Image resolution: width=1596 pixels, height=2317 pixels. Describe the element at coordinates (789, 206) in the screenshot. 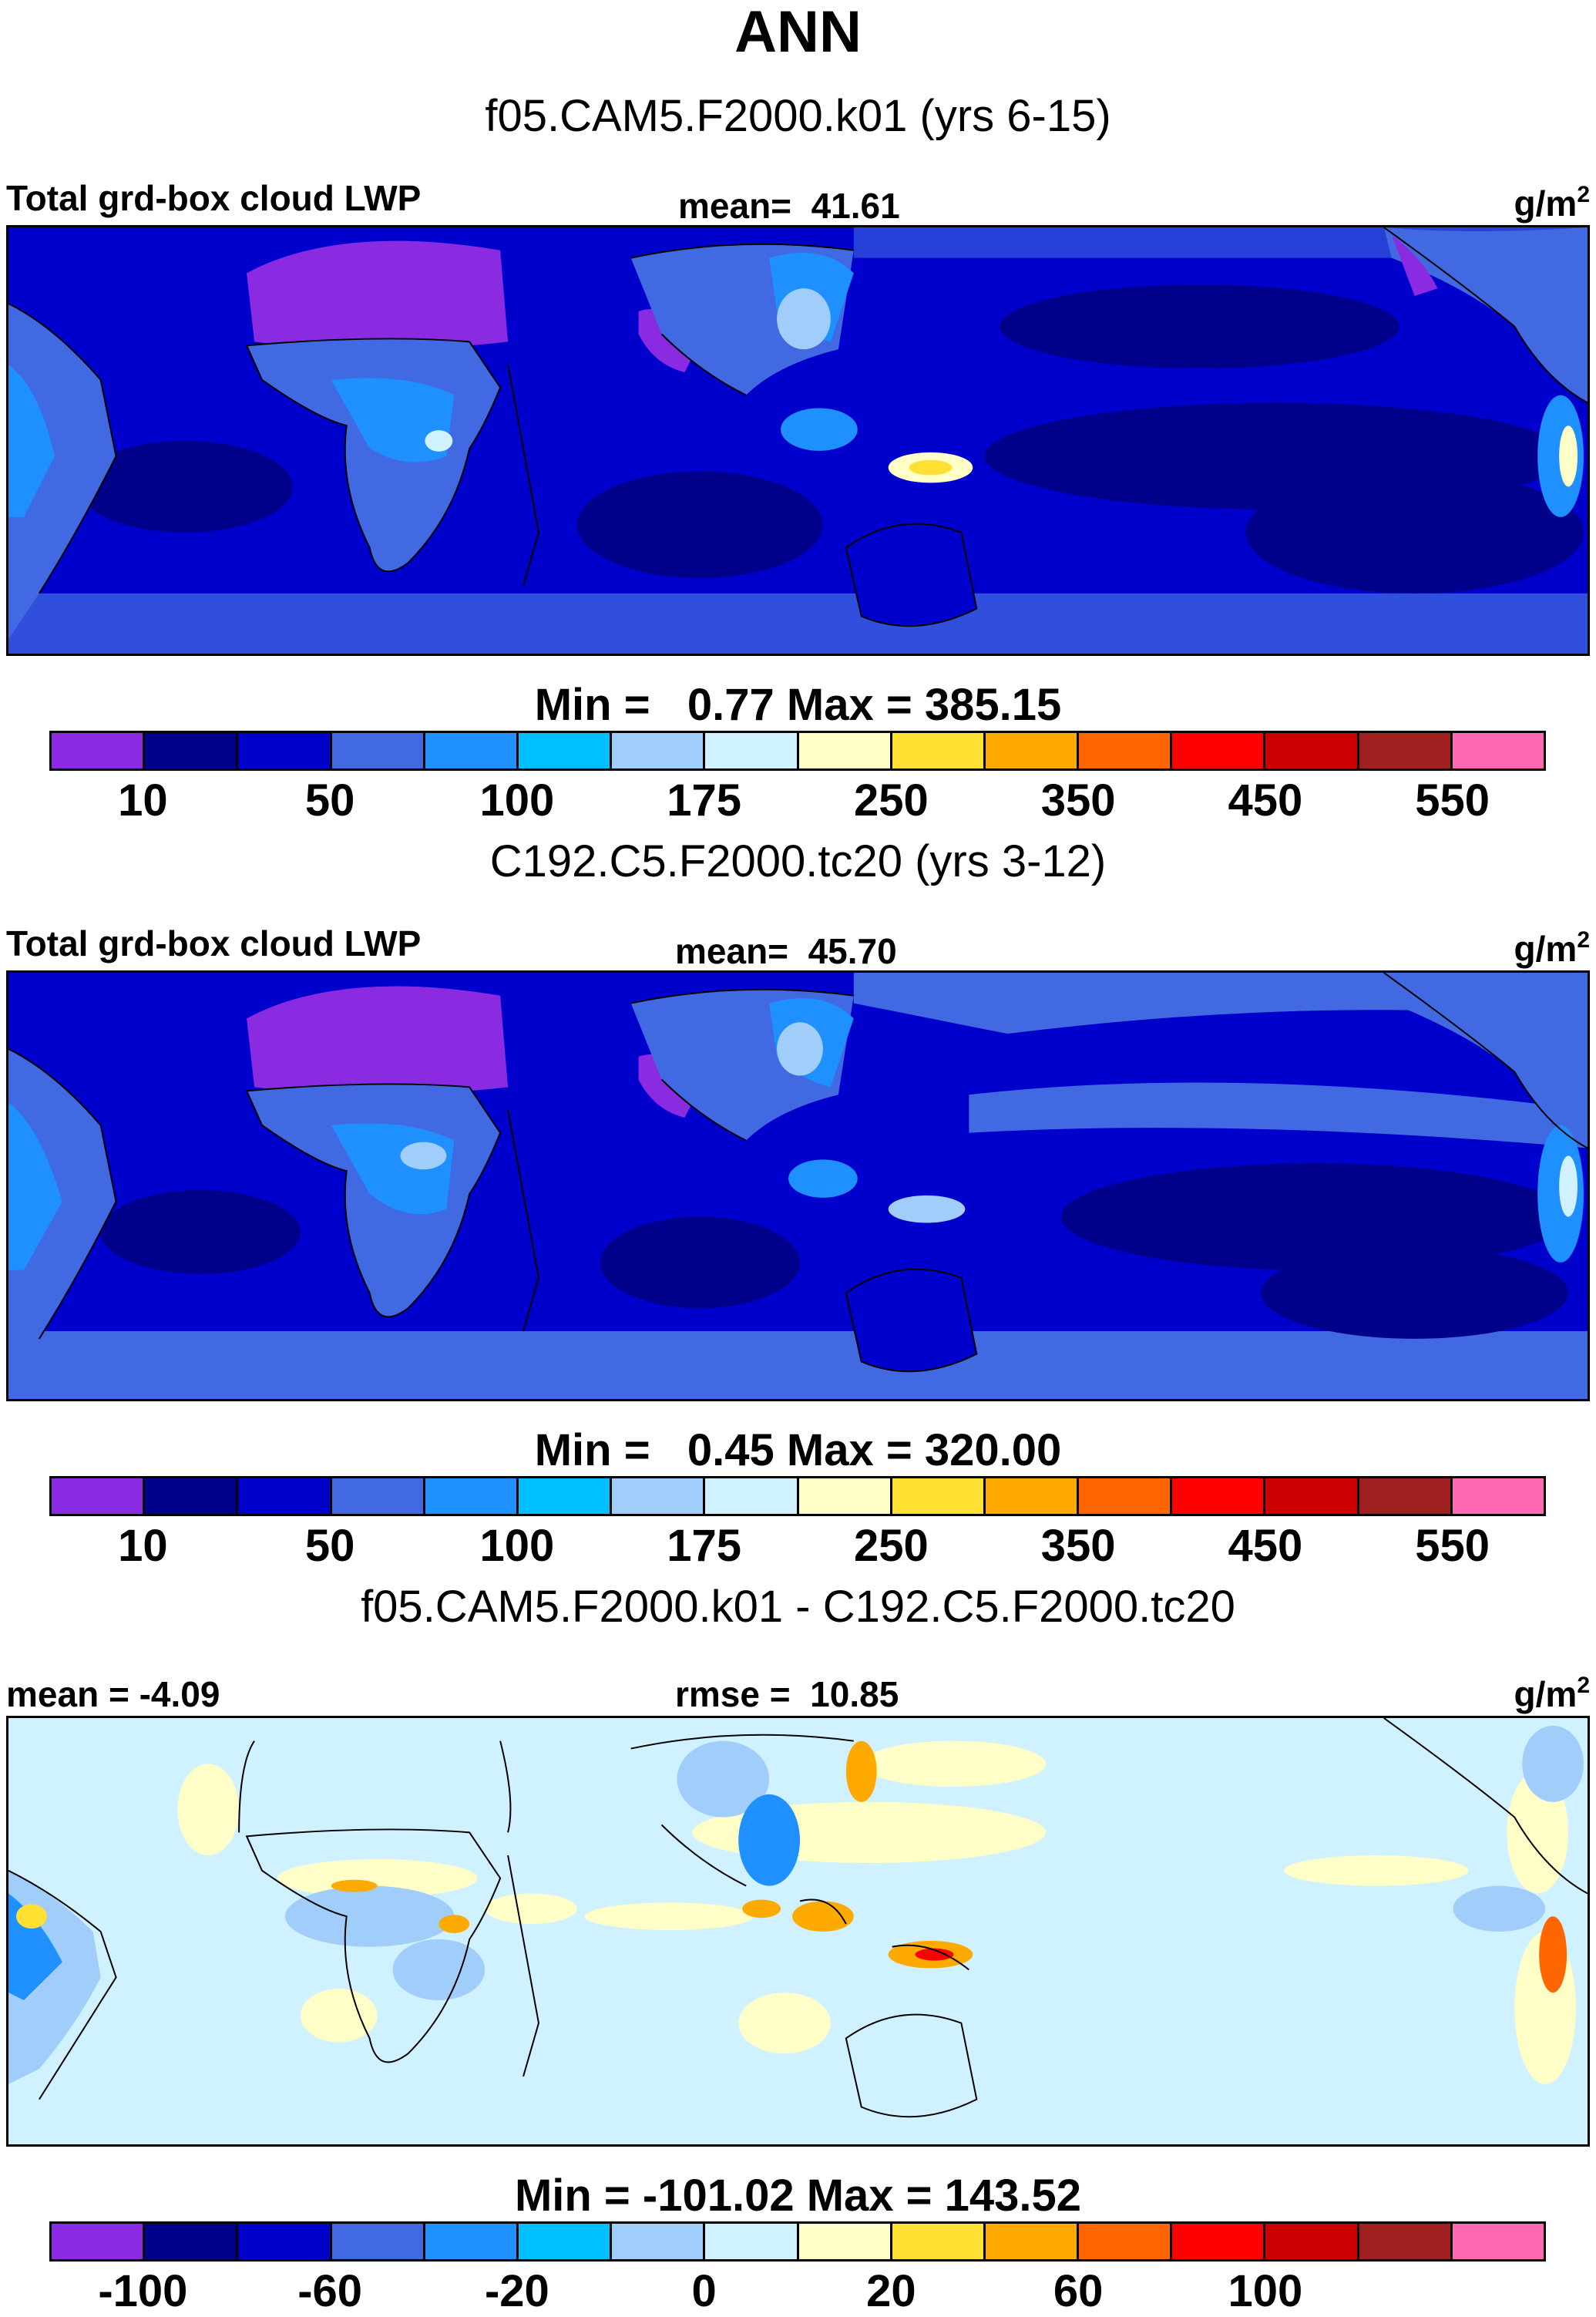

I see `panel1-mean-label: mean= 41.61` at that location.